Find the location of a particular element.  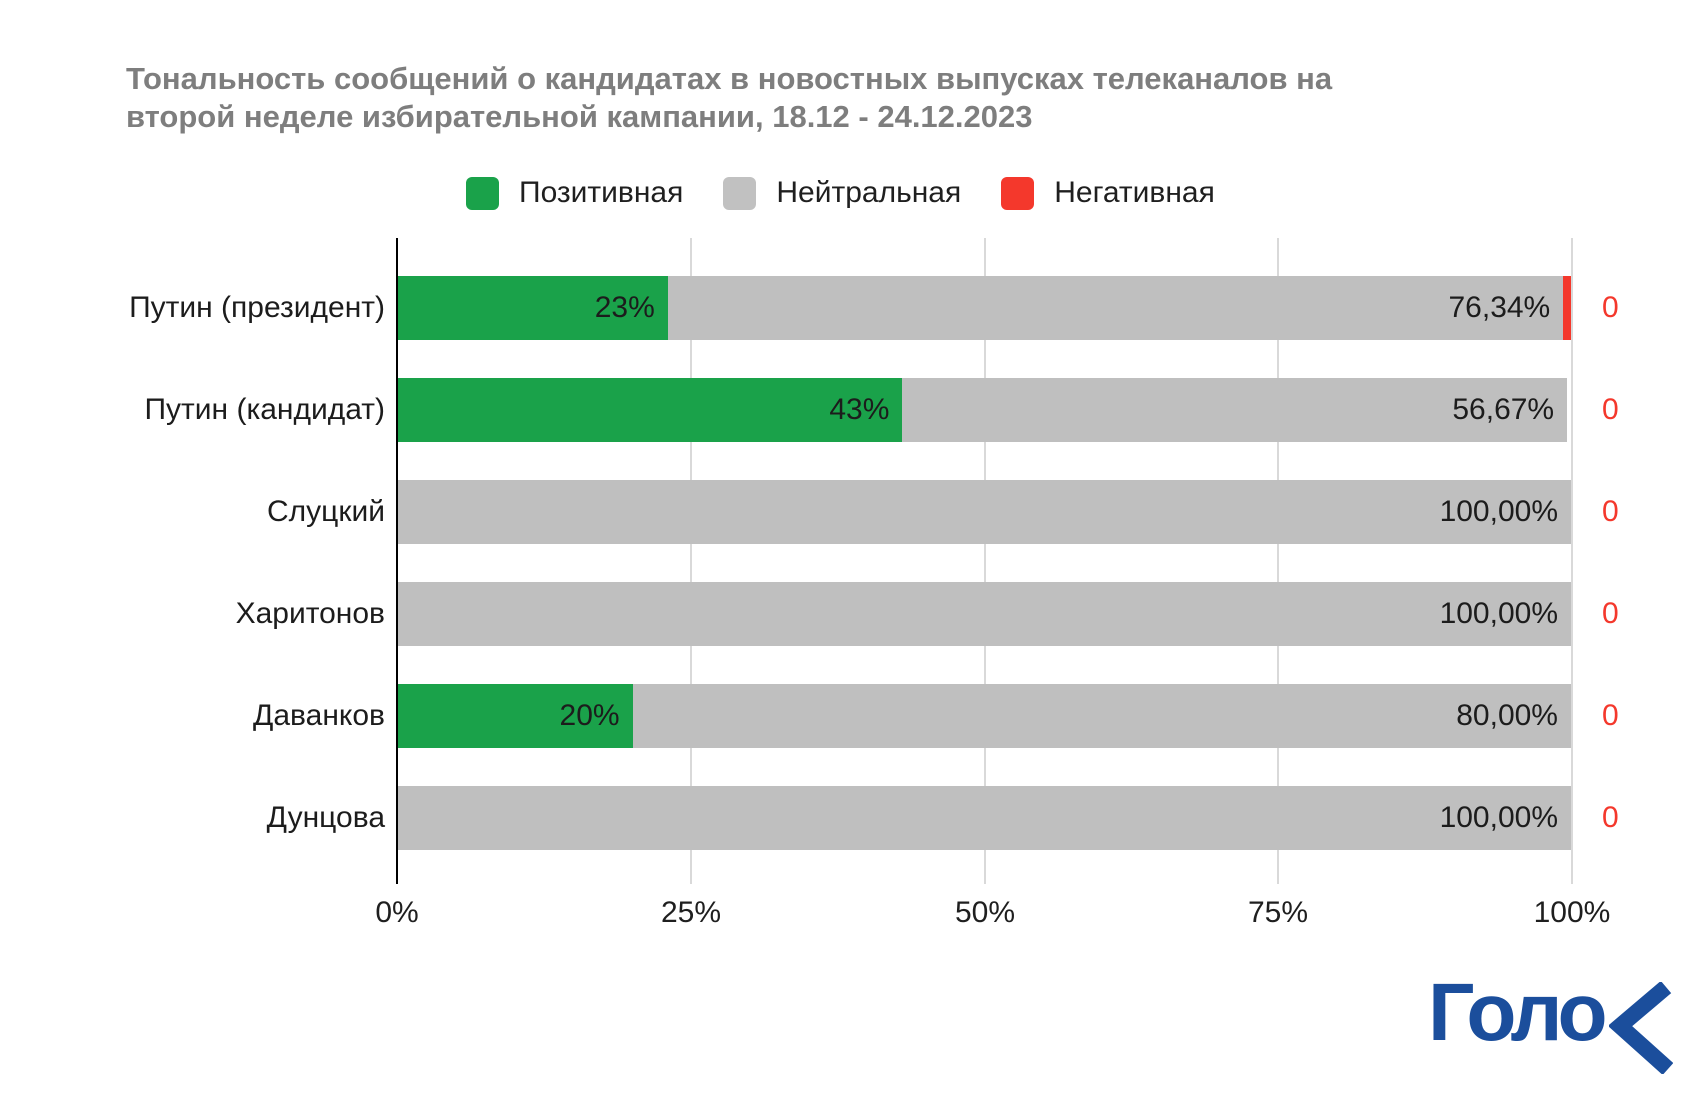

category-label: Слуцкий is located at coordinates (326, 511).